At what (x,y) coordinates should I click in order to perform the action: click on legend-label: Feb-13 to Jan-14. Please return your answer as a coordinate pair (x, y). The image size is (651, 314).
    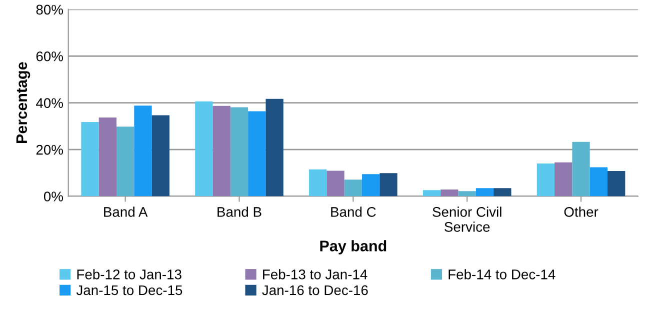
    Looking at the image, I should click on (315, 274).